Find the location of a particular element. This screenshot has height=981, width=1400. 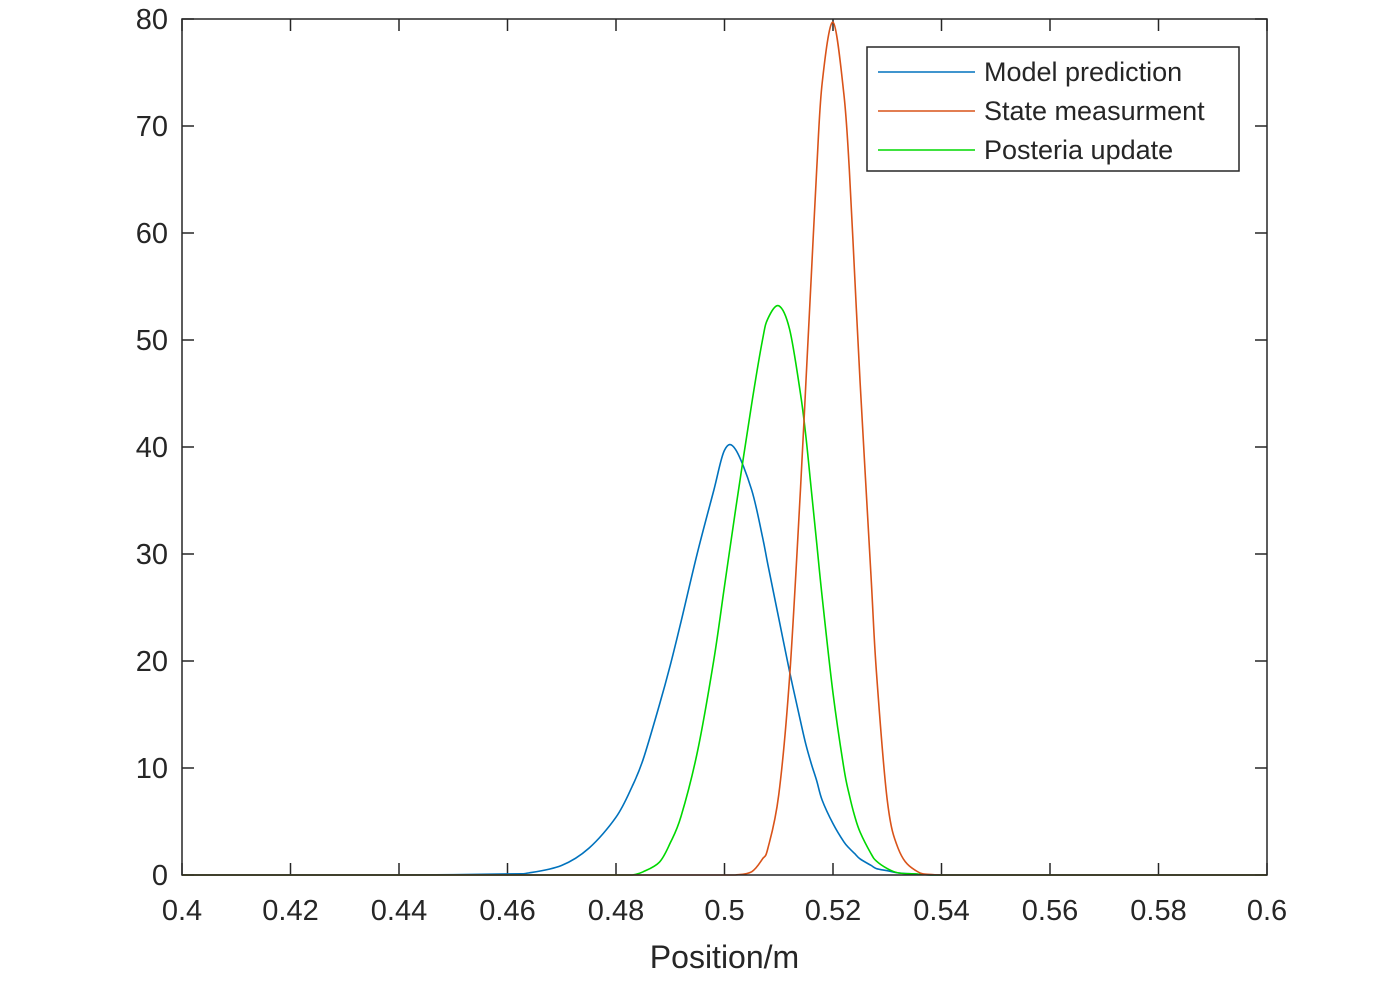

x-tick-label: 0.52 is located at coordinates (833, 911).